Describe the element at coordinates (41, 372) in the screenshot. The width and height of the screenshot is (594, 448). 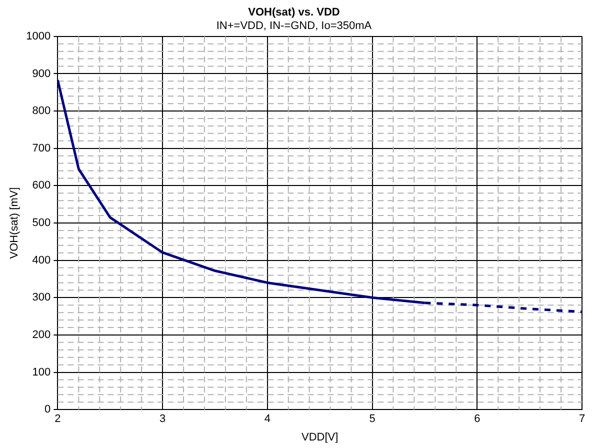
I see `y-tick-label: 100` at that location.